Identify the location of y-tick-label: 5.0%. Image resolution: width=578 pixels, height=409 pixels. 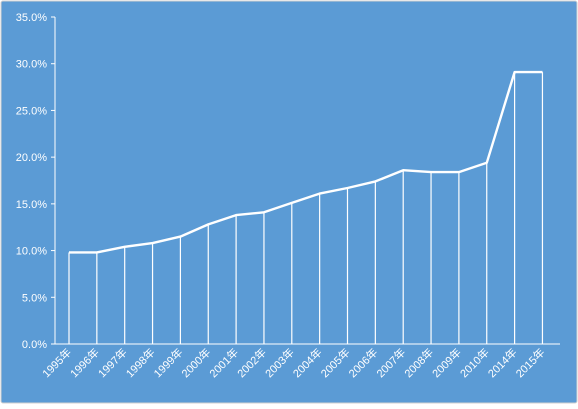
(34, 298).